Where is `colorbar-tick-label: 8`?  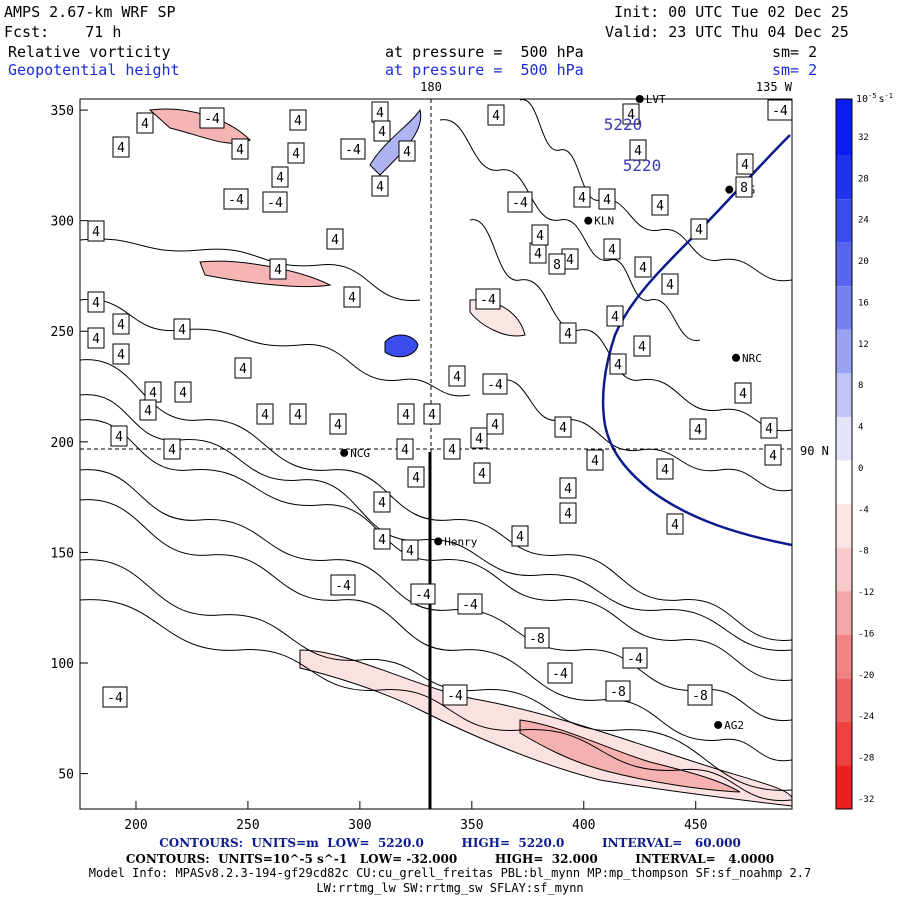
colorbar-tick-label: 8 is located at coordinates (860, 386).